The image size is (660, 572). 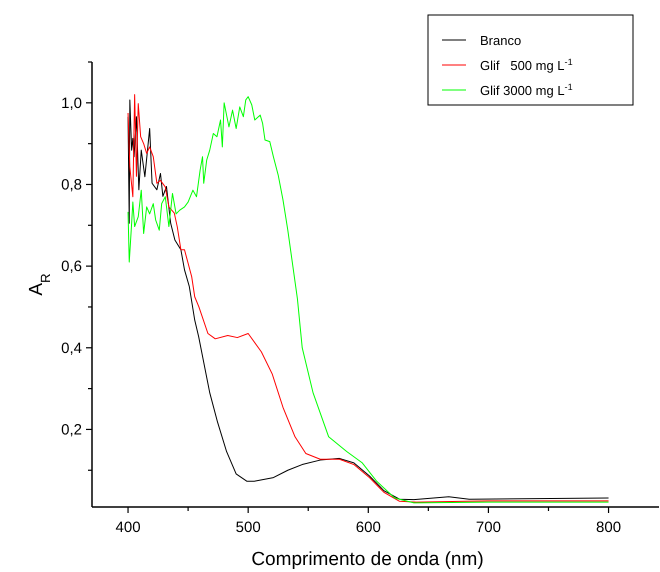 What do you see at coordinates (526, 90) in the screenshot?
I see `legend-label: Glif 3000 mg L$^{-1}$` at bounding box center [526, 90].